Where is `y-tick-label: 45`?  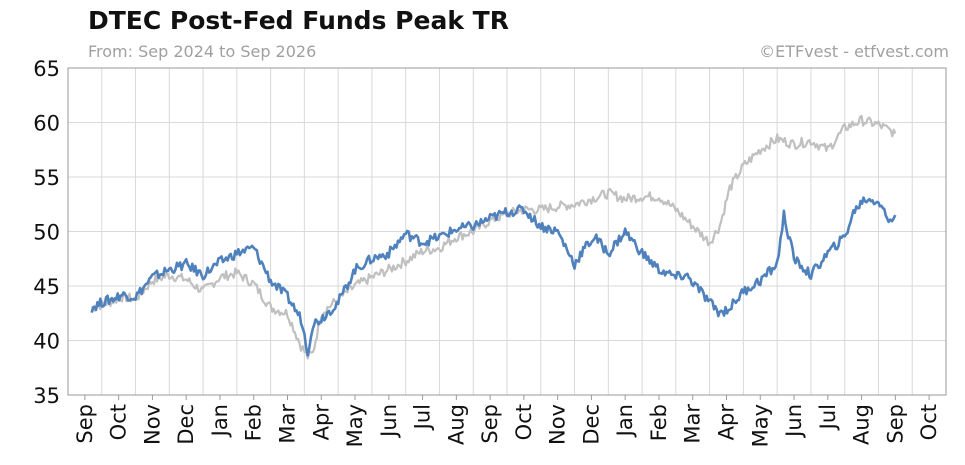 y-tick-label: 45 is located at coordinates (46, 287).